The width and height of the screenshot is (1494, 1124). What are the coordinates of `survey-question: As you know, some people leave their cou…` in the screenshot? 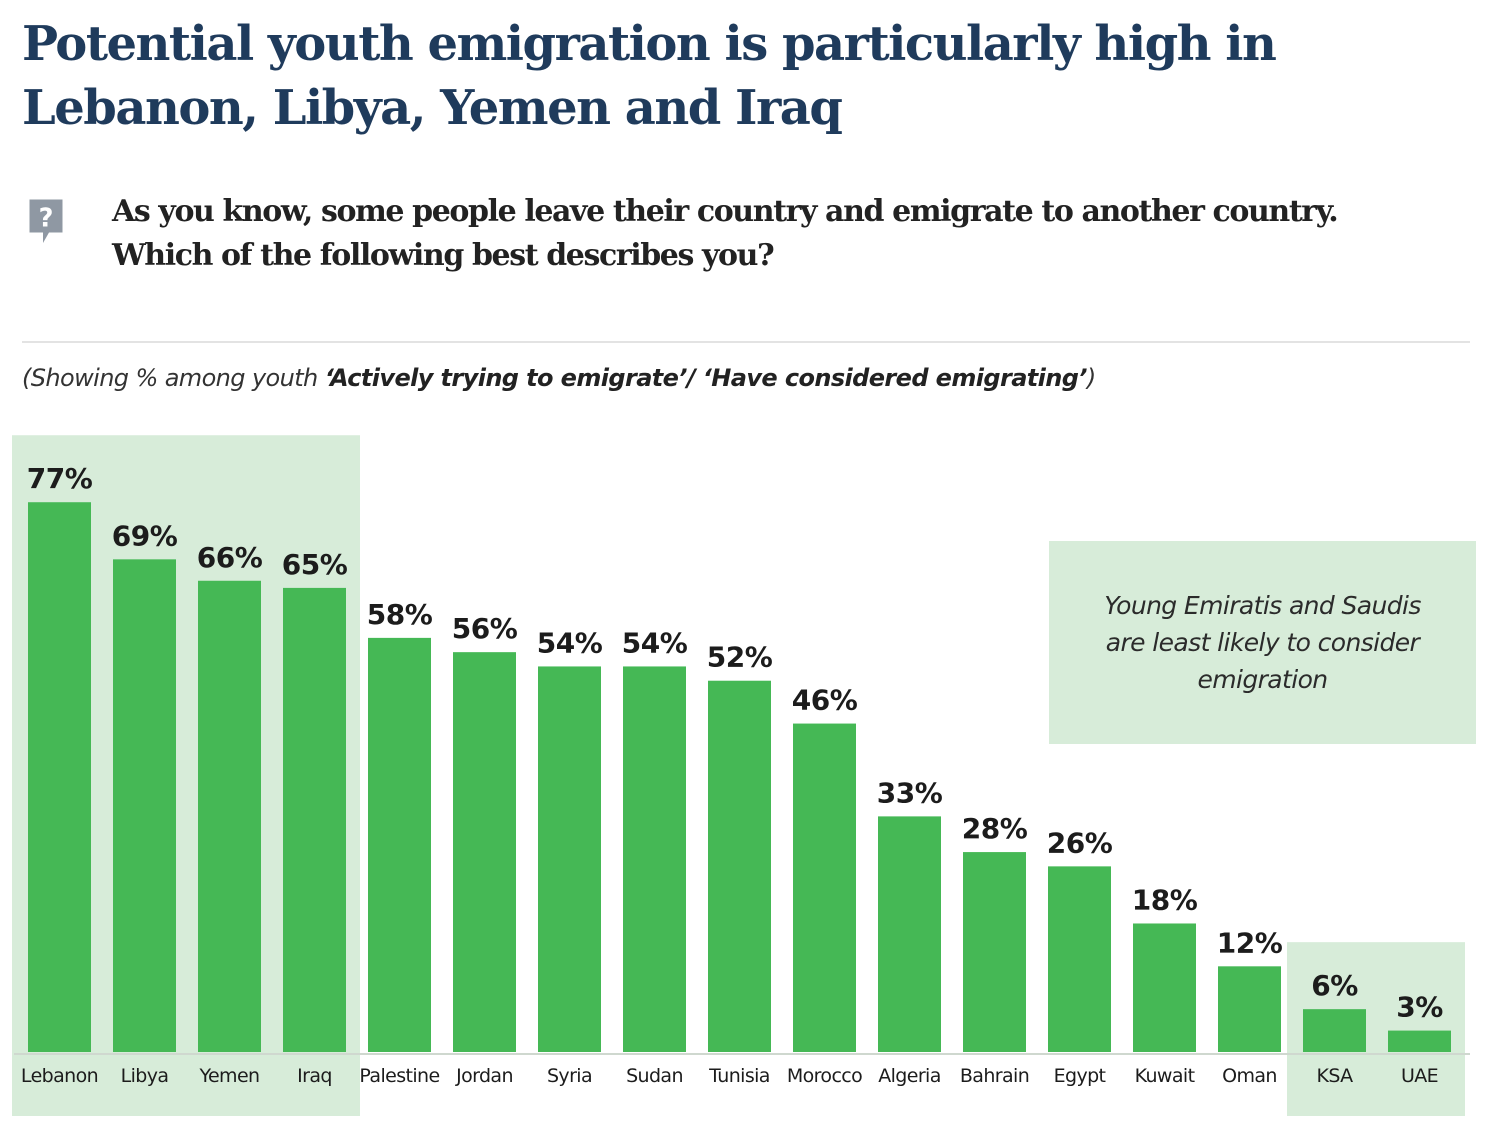 It's located at (782, 234).